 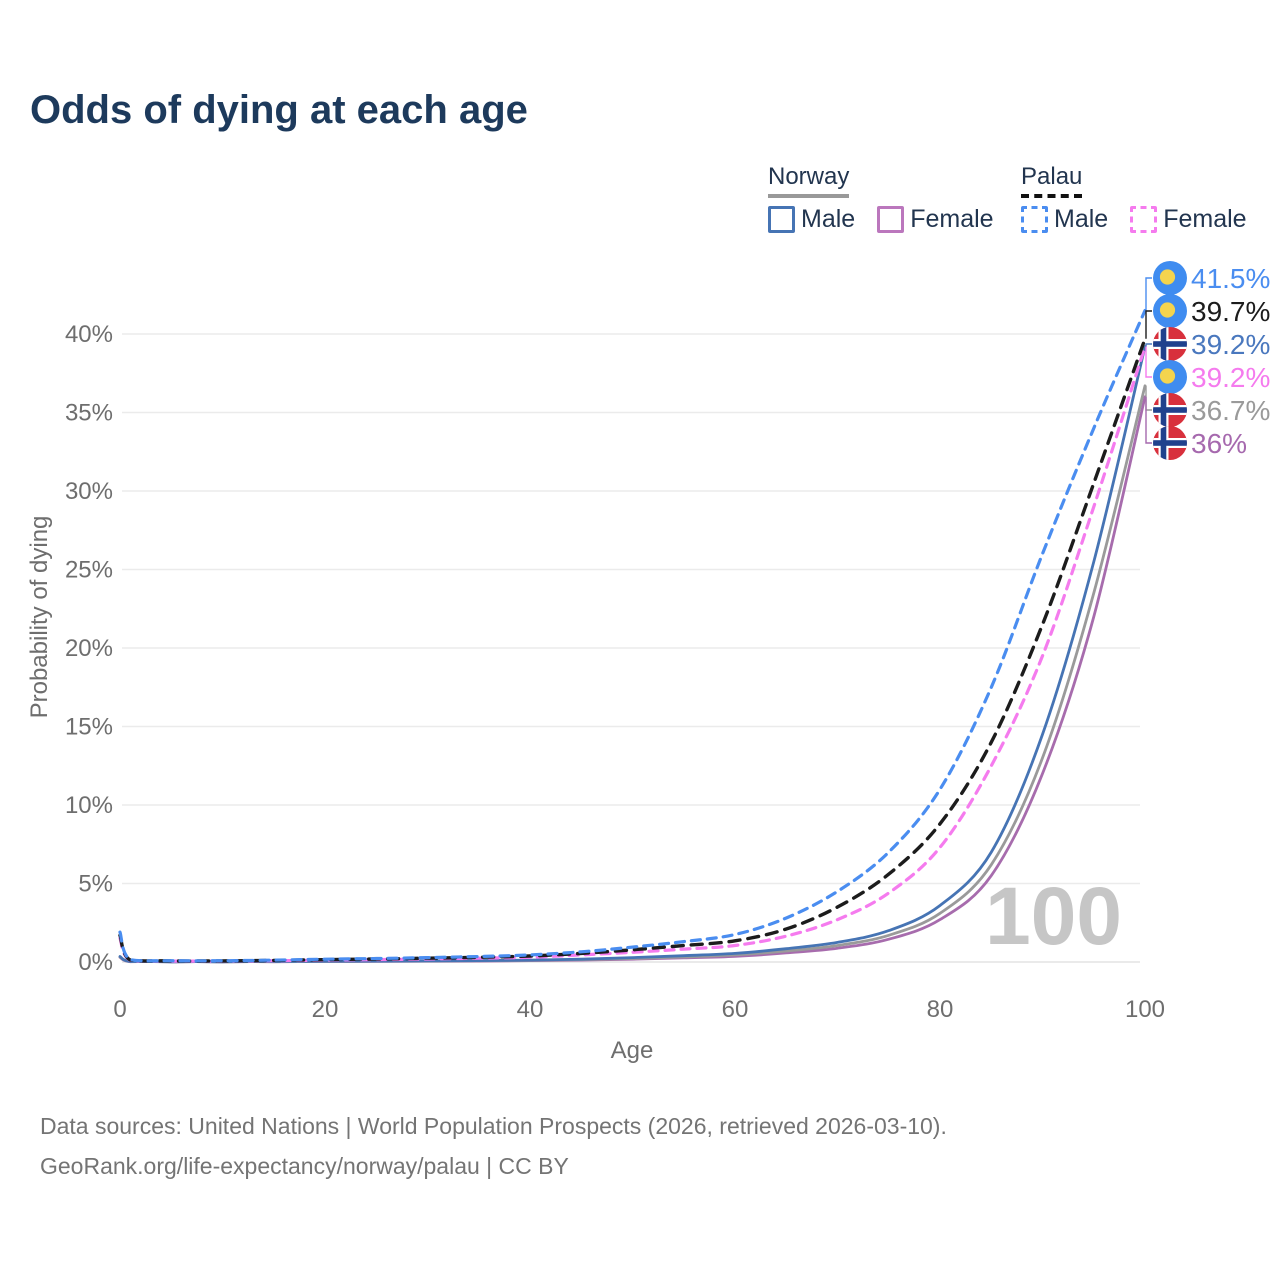 What do you see at coordinates (89, 491) in the screenshot?
I see `y-tick-label: 30%` at bounding box center [89, 491].